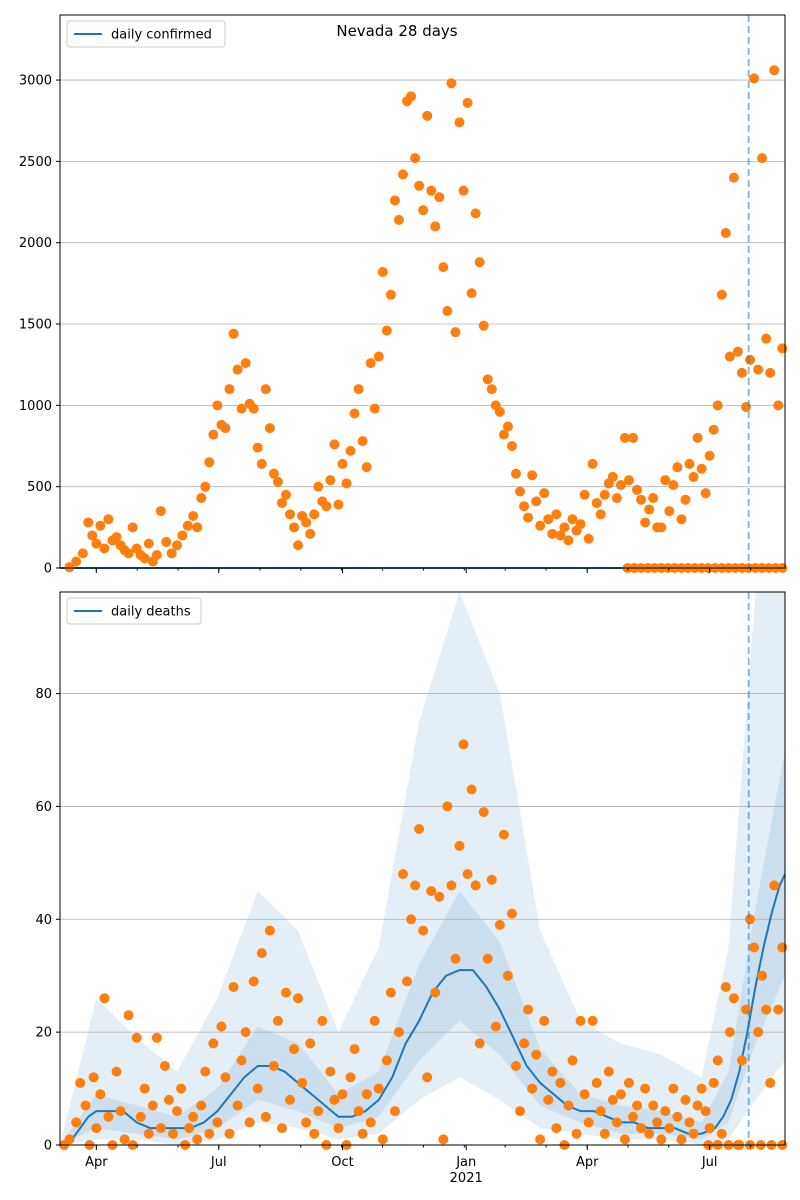 This screenshot has width=800, height=1200. Describe the element at coordinates (396, 31) in the screenshot. I see `chart-title: Nevada 28 days` at that location.